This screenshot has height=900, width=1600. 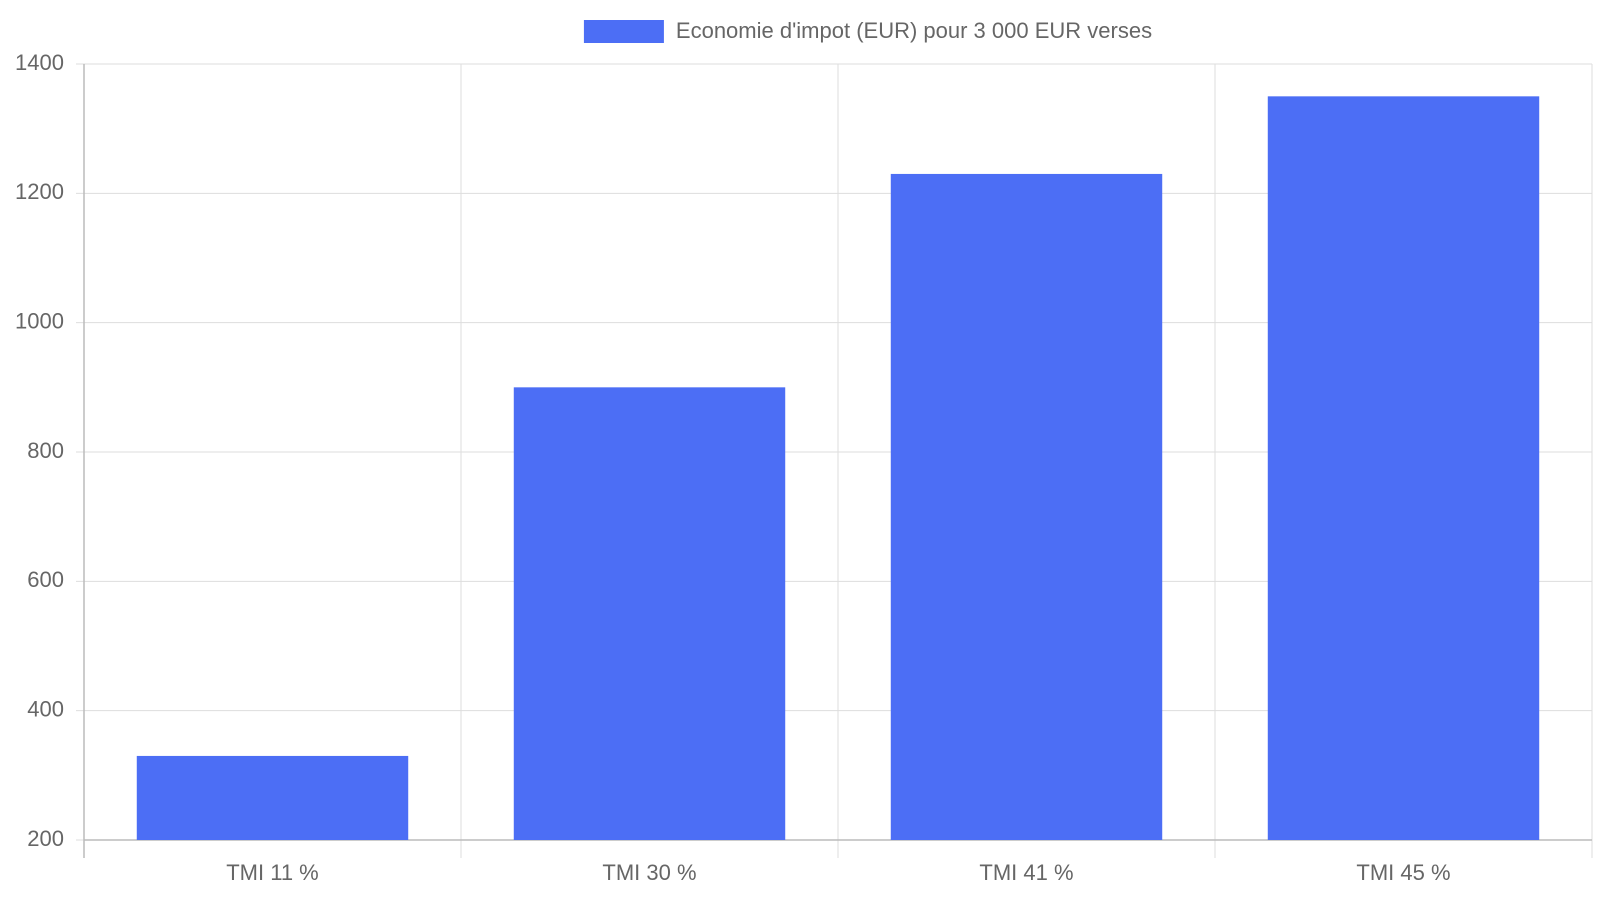 What do you see at coordinates (39, 191) in the screenshot?
I see `y-tick-label: 1200` at bounding box center [39, 191].